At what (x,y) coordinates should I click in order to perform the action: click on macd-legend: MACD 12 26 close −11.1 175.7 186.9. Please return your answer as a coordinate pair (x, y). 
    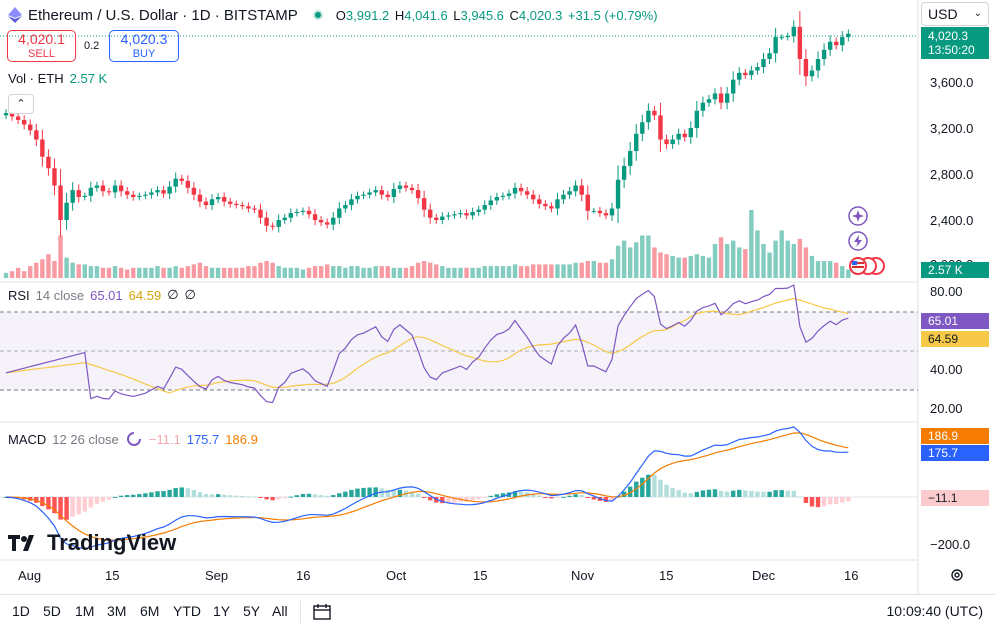
    Looking at the image, I should click on (136, 439).